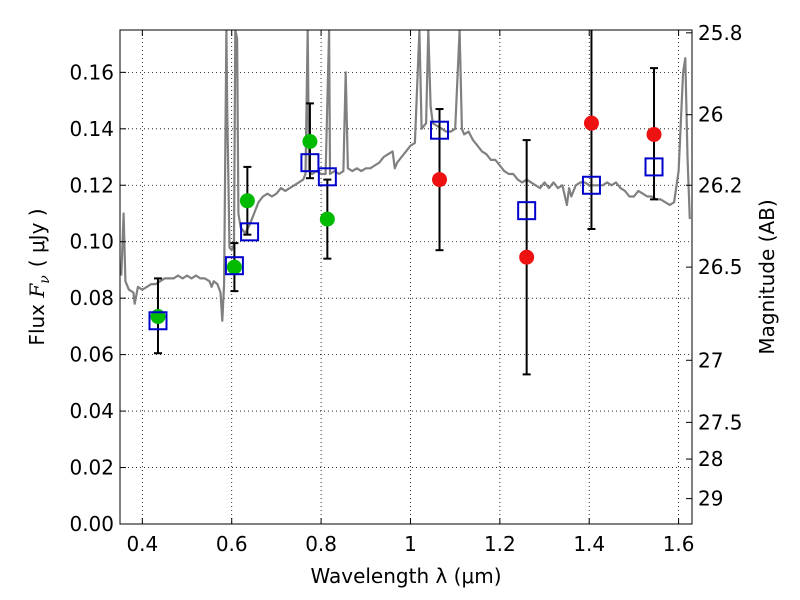 This screenshot has width=800, height=600. I want to click on y-tick-label: 0.16, so click(91, 72).